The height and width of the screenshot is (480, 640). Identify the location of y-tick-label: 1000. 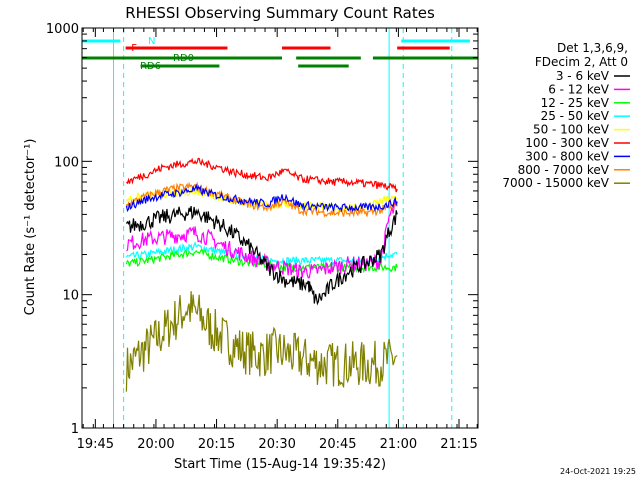
(62, 29).